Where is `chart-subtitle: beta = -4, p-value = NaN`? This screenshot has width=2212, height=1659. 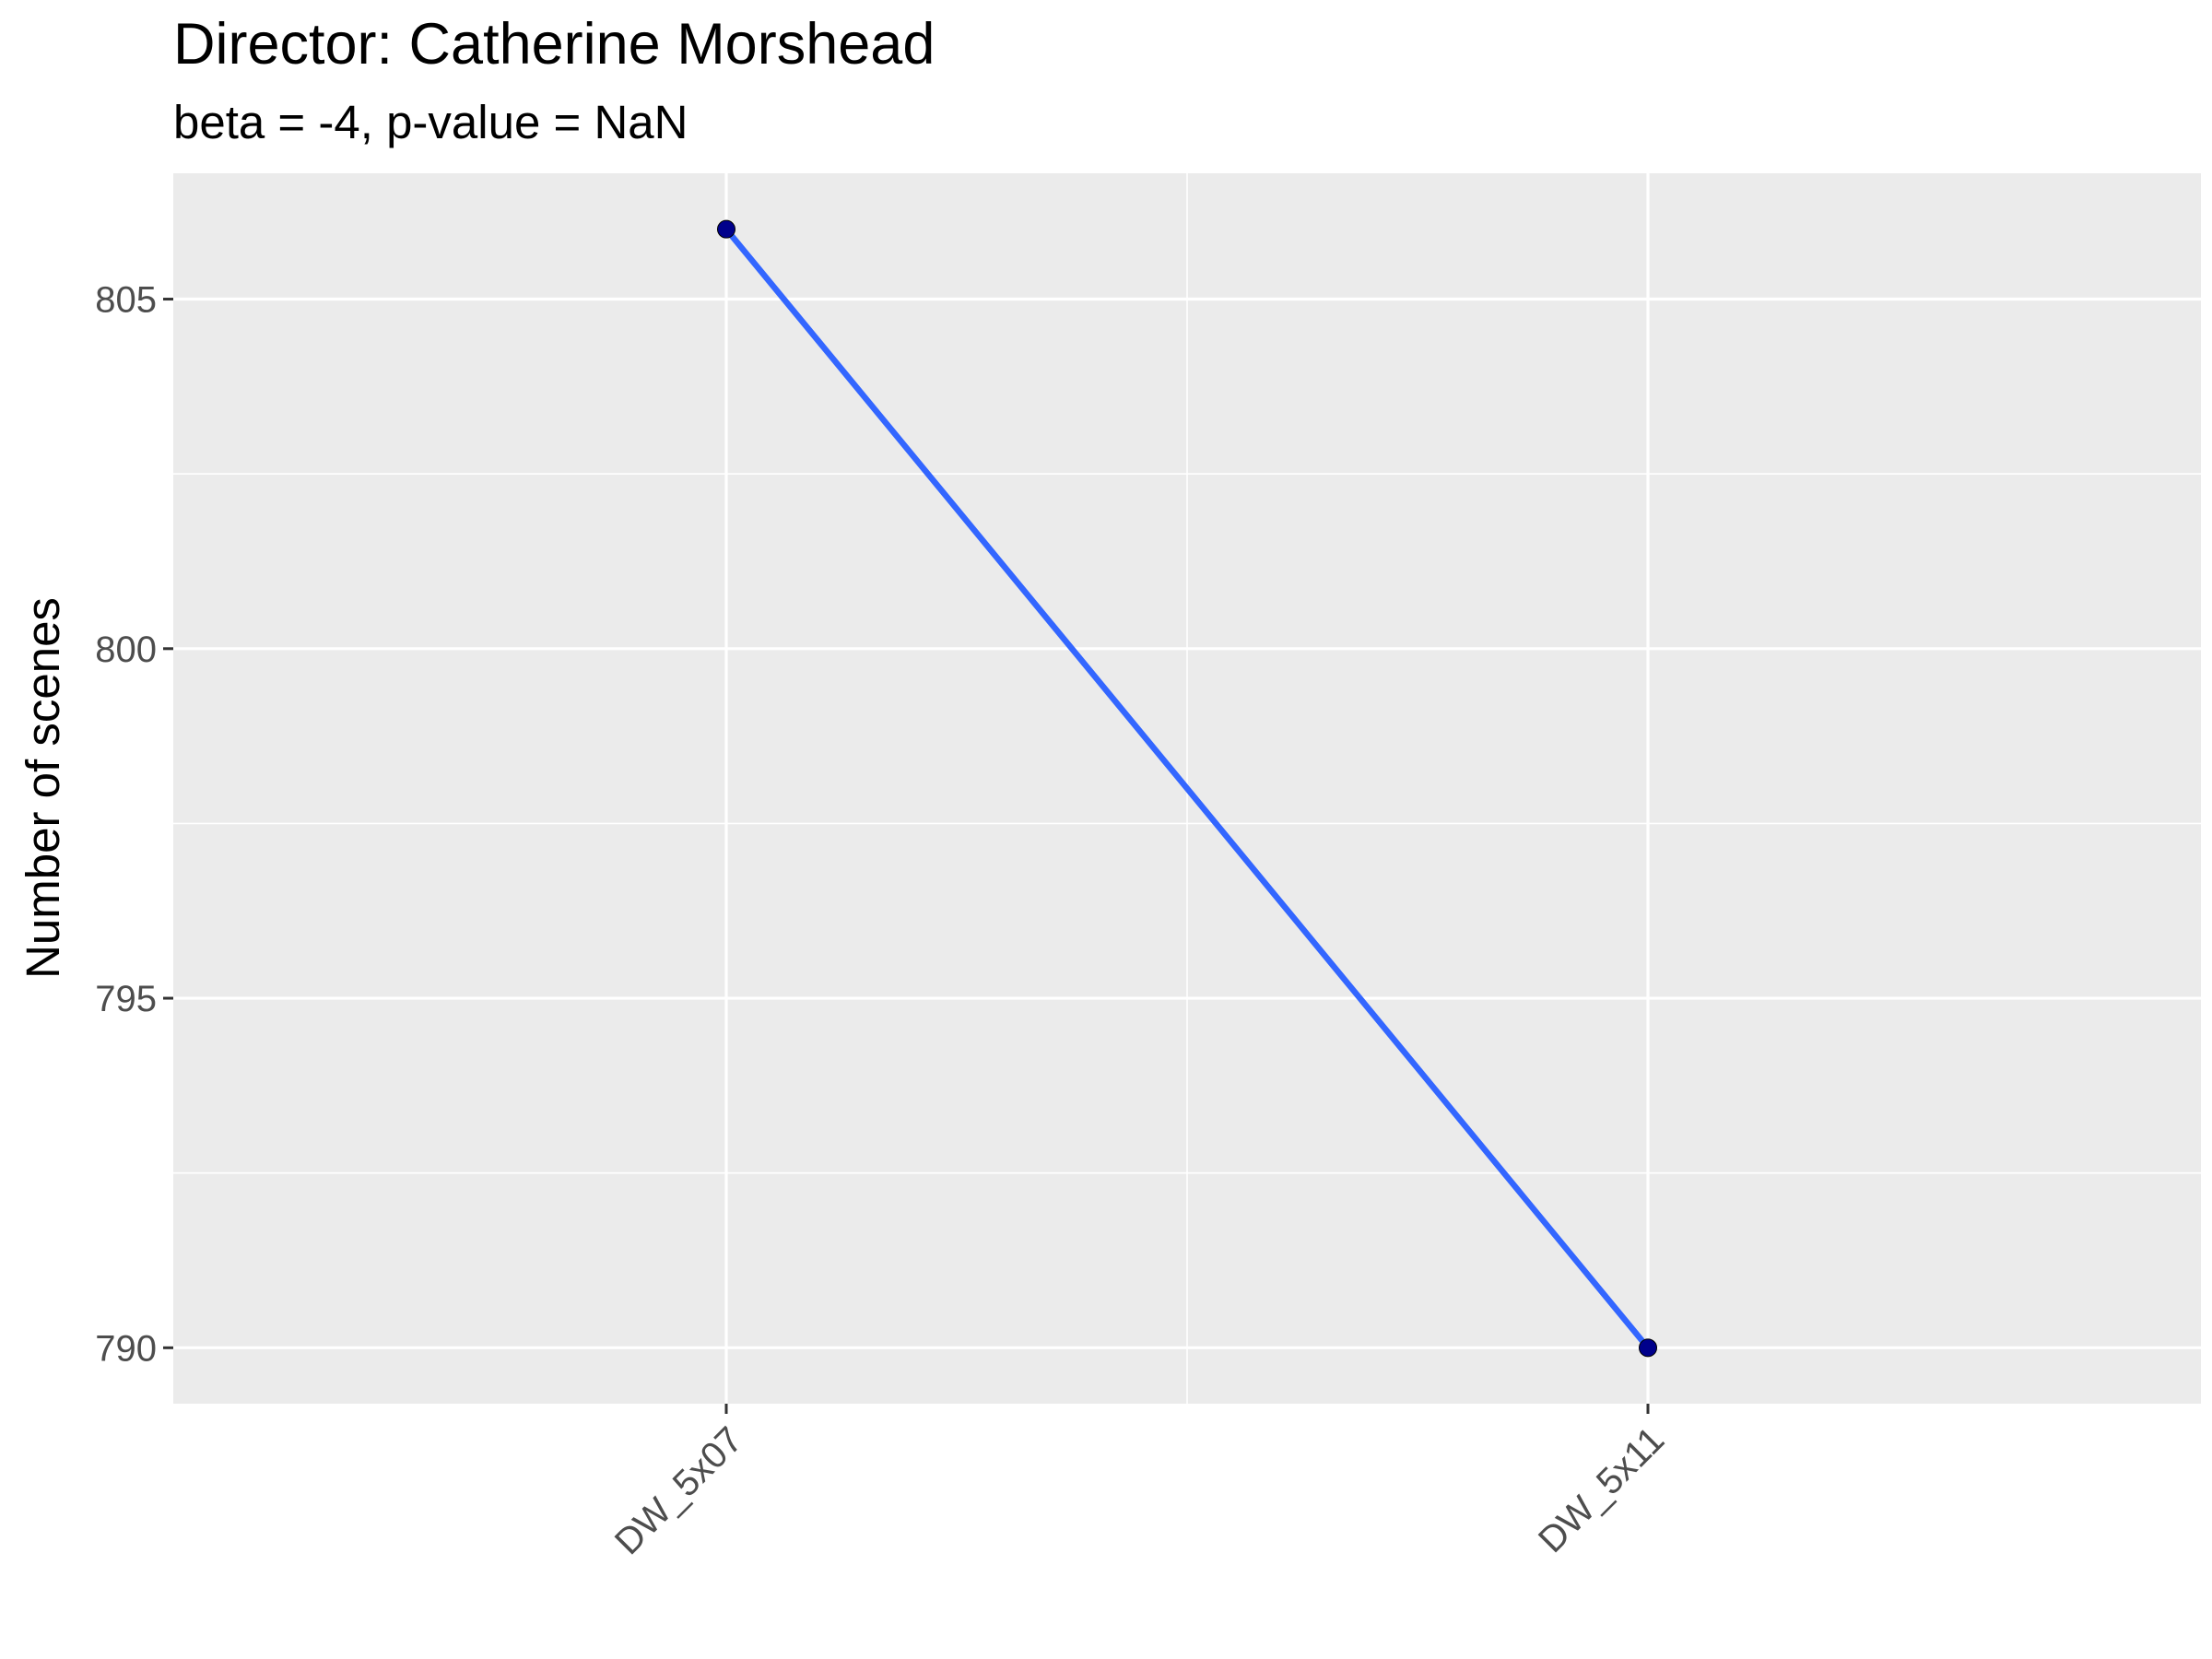
chart-subtitle: beta = -4, p-value = NaN is located at coordinates (430, 122).